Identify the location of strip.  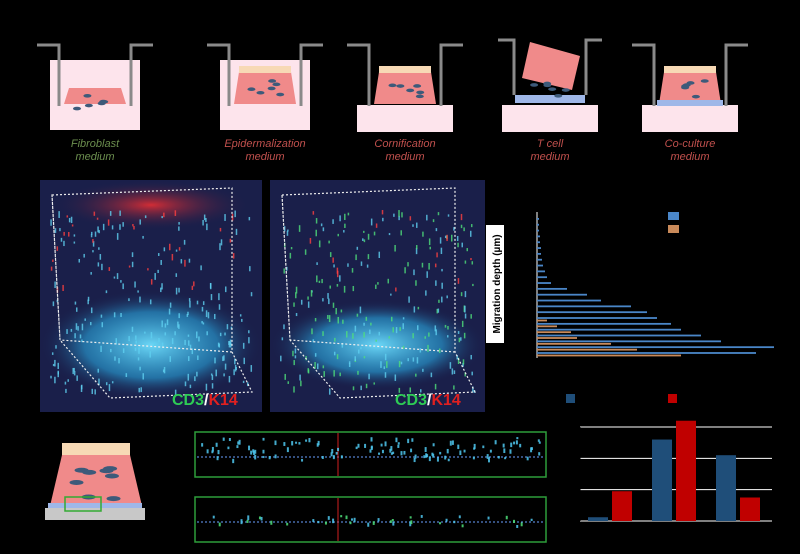
(370, 454).